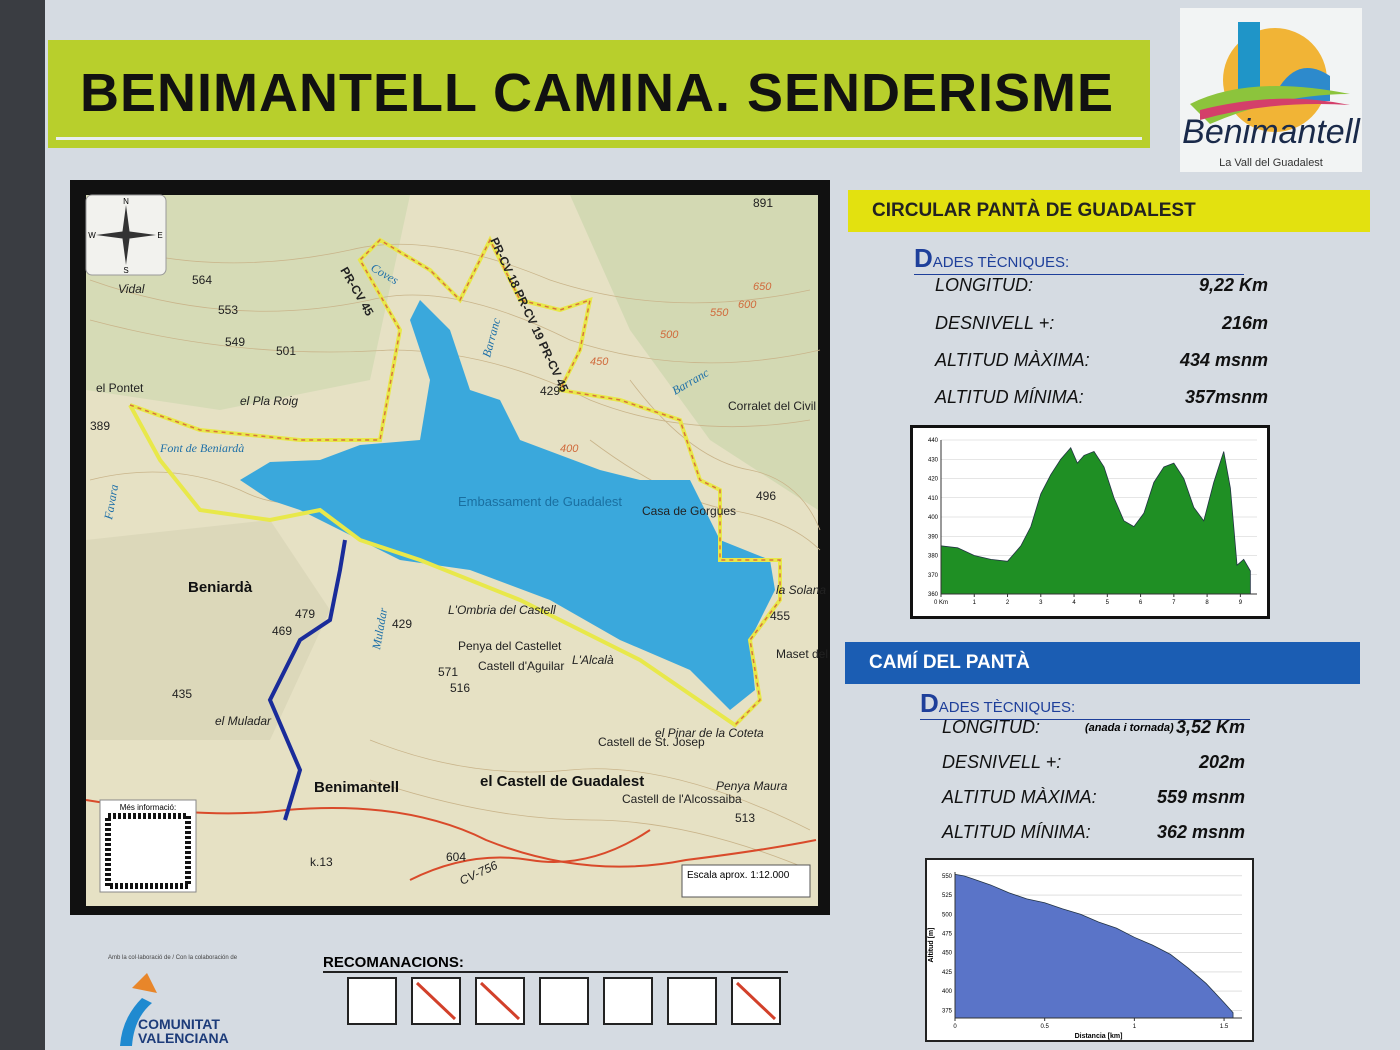  Describe the element at coordinates (307, 680) in the screenshot. I see `trail` at that location.